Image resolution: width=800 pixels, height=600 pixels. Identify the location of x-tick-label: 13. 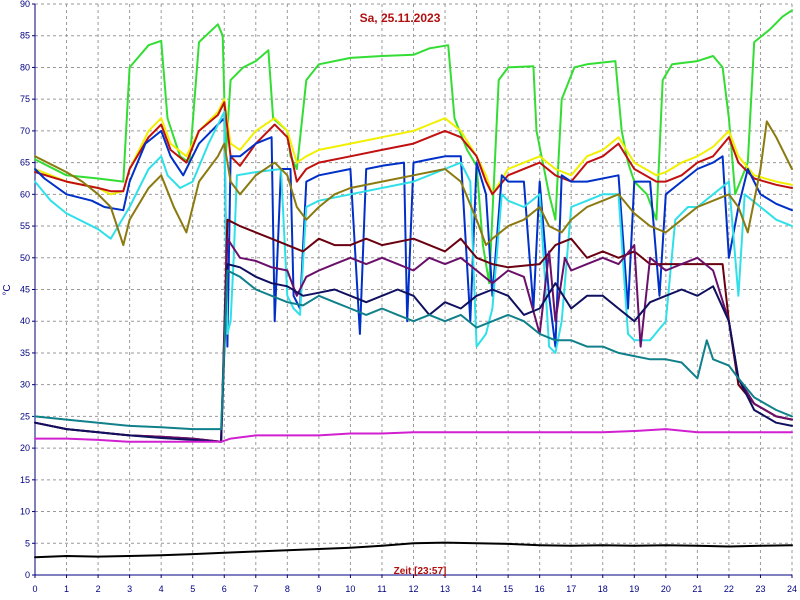
(445, 589).